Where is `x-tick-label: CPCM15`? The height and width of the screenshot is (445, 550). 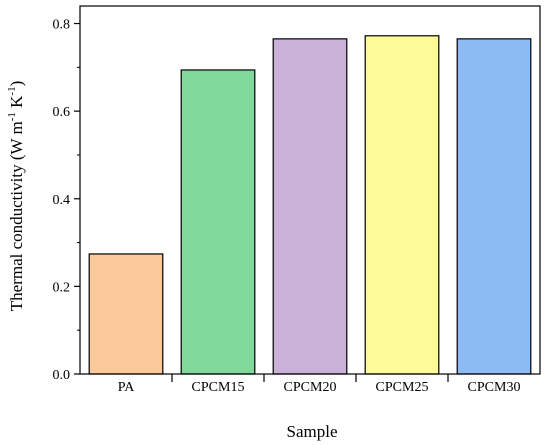 x-tick-label: CPCM15 is located at coordinates (218, 387).